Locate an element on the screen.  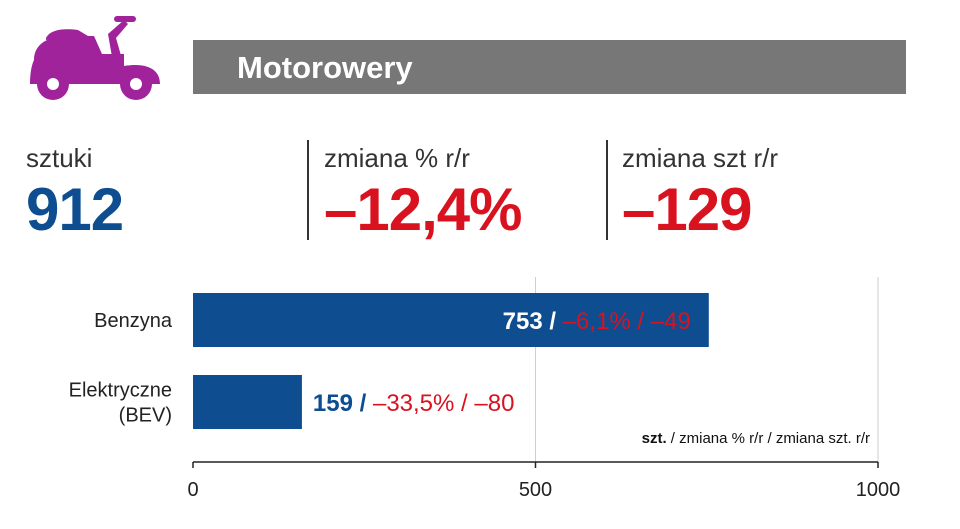
legend-note: szt. / zmiana % r/r / zmiana szt. r/r is located at coordinates (756, 438).